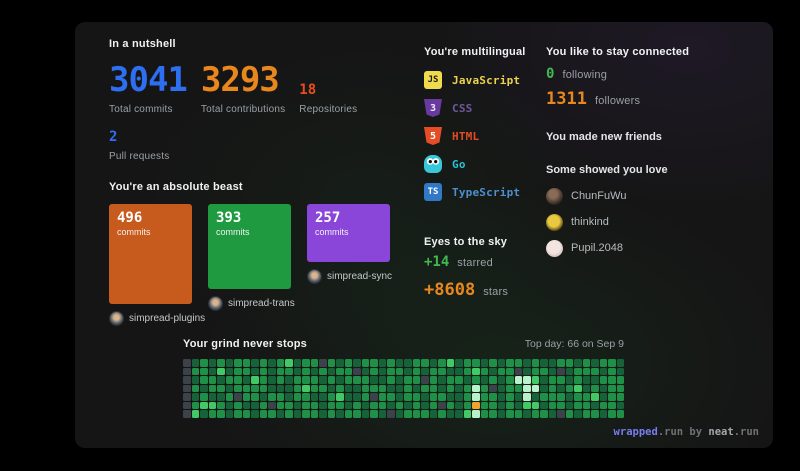 The height and width of the screenshot is (471, 800). I want to click on repo-commit-count: 257, so click(328, 218).